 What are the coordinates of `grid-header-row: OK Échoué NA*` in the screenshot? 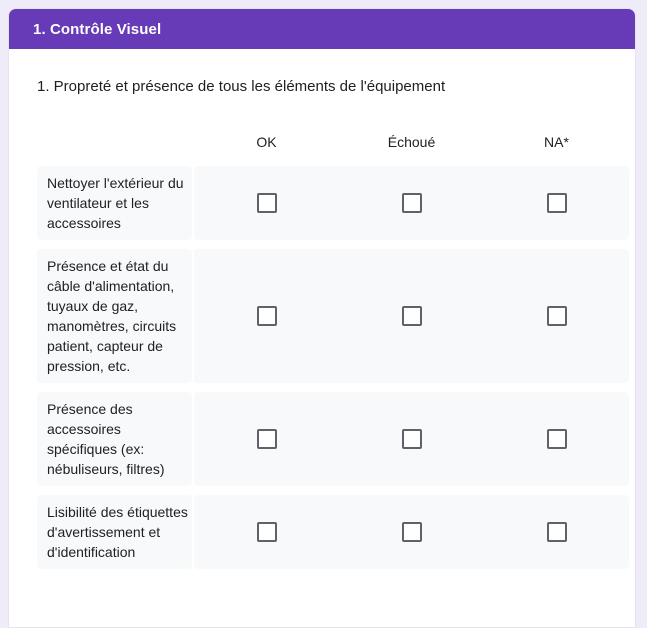 It's located at (333, 142).